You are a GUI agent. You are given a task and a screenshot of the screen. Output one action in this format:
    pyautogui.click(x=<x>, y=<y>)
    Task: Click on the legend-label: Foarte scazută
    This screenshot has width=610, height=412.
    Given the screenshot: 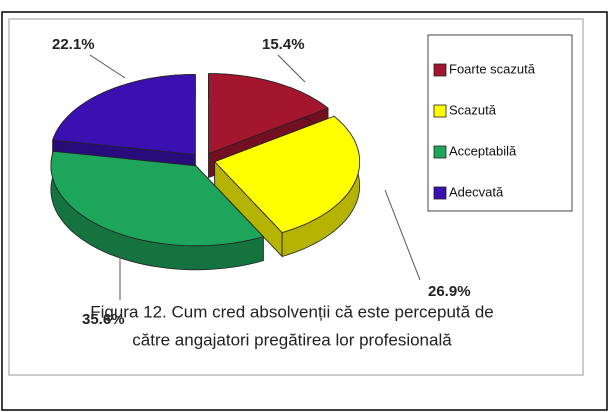 What is the action you would take?
    pyautogui.click(x=492, y=68)
    